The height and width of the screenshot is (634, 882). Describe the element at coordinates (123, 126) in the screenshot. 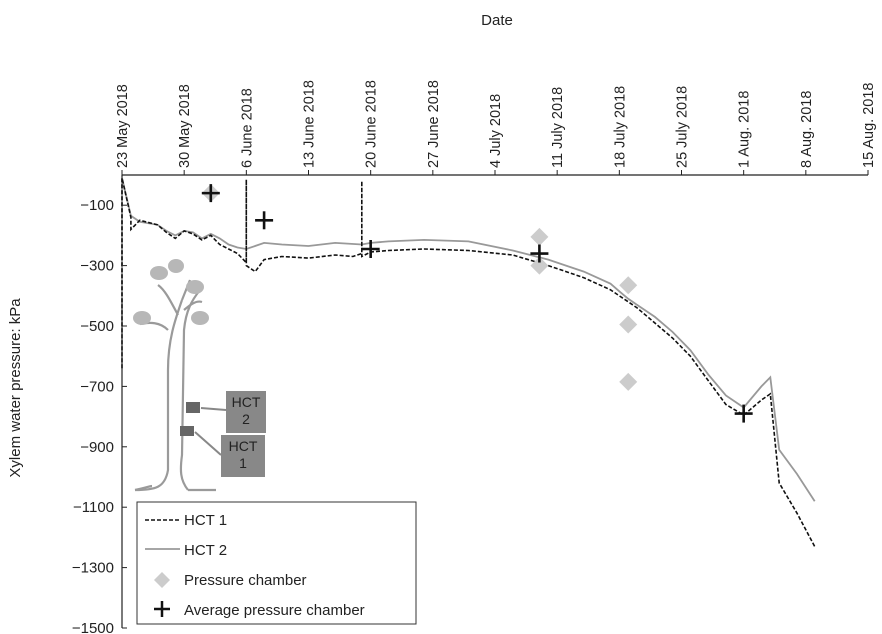

I see `x-tick-label: 23 May 2018` at that location.